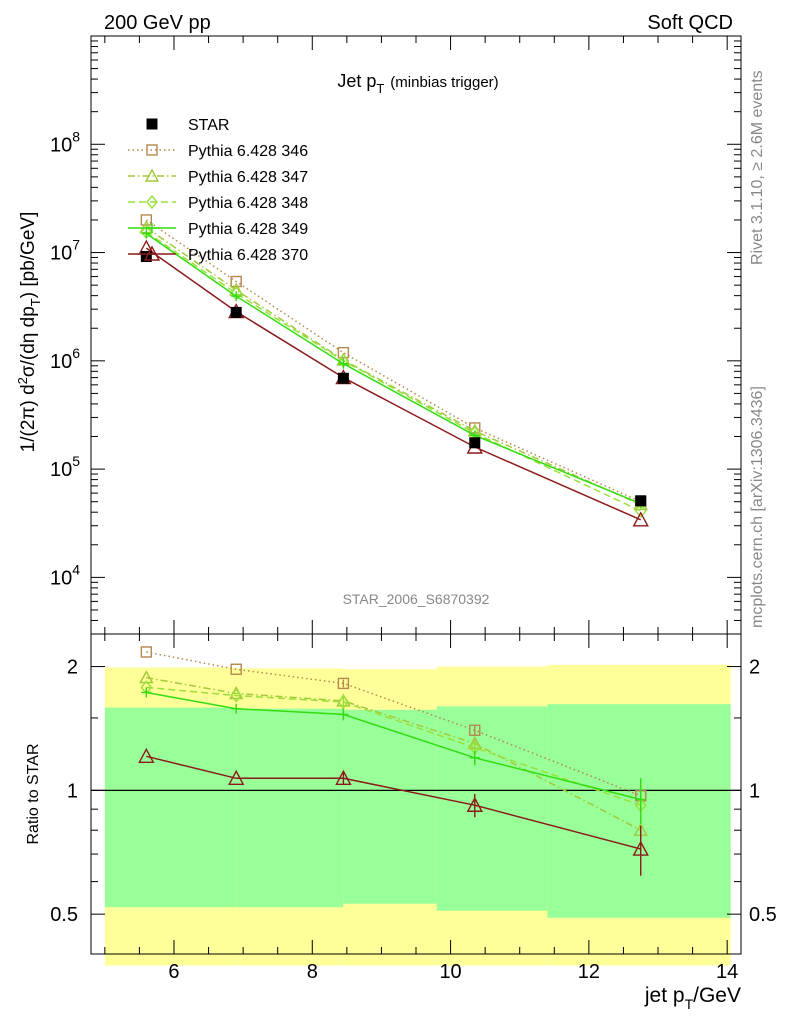 This screenshot has height=1024, width=786. I want to click on x-tick-label: 8, so click(312, 972).